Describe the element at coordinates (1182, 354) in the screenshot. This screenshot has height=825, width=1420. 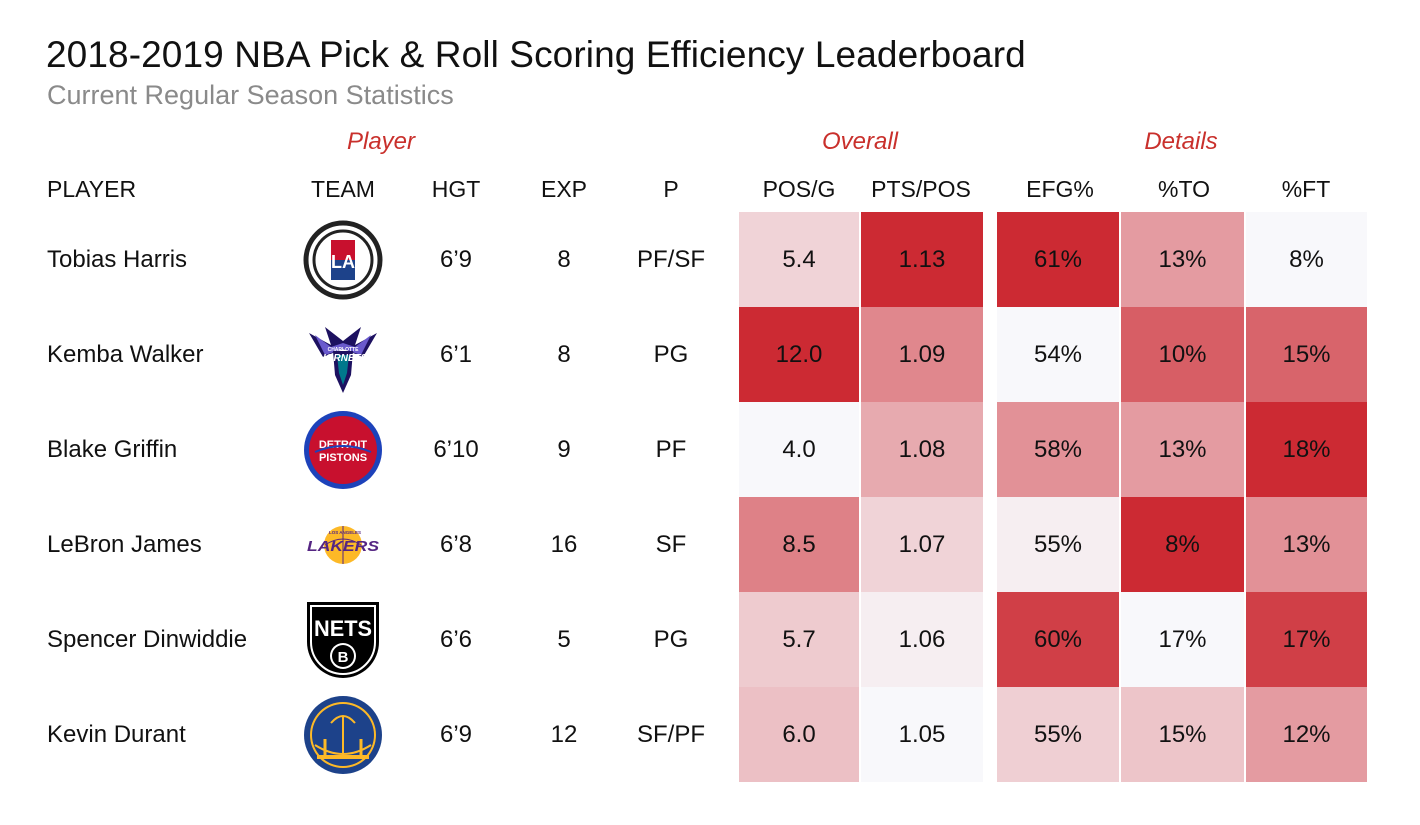
I see `heat-cell-to: 10%` at that location.